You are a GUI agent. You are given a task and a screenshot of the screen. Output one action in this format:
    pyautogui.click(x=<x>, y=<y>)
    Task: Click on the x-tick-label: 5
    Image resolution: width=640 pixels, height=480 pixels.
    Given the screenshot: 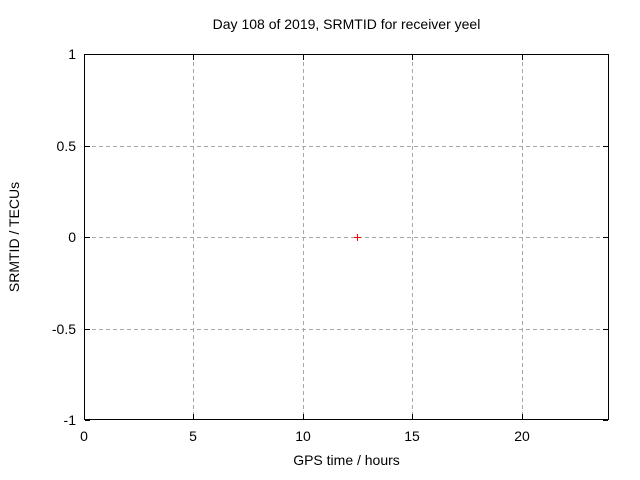 What is the action you would take?
    pyautogui.click(x=193, y=436)
    